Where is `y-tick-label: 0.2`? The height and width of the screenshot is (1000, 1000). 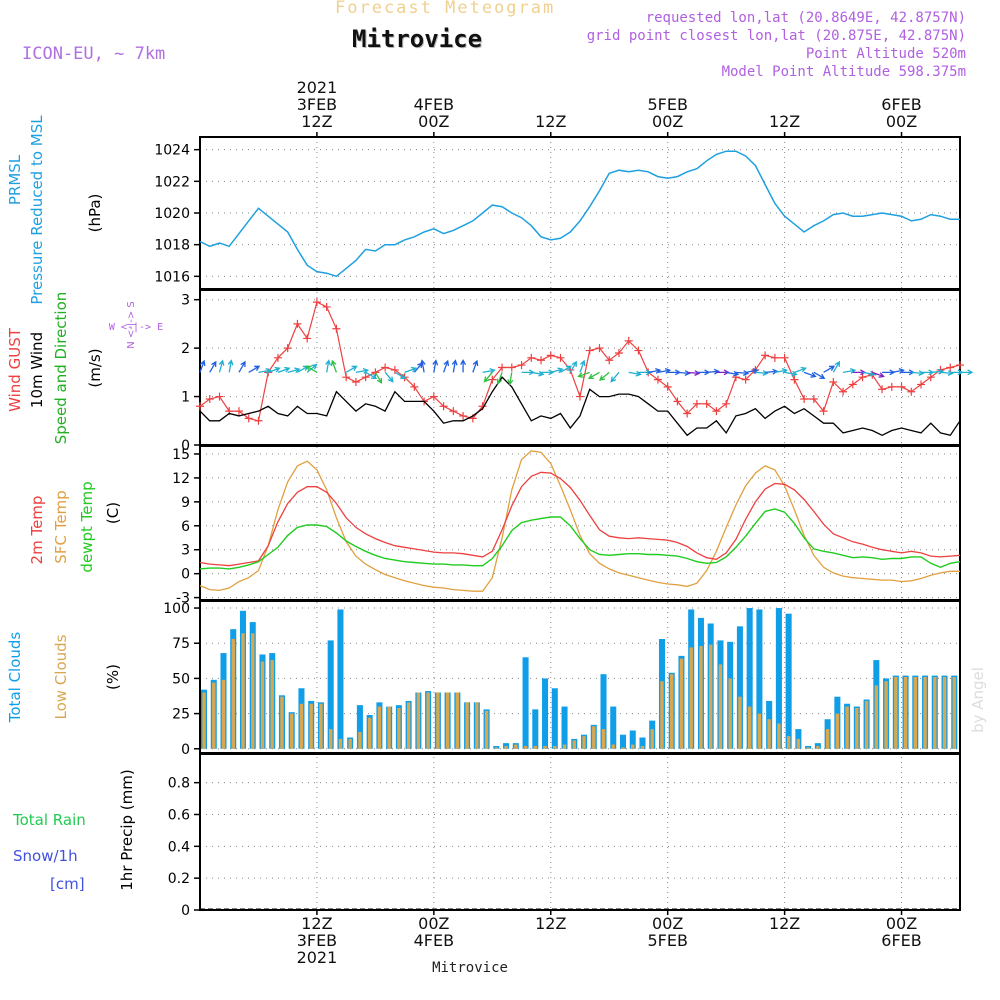
y-tick-label: 0.2 is located at coordinates (179, 879).